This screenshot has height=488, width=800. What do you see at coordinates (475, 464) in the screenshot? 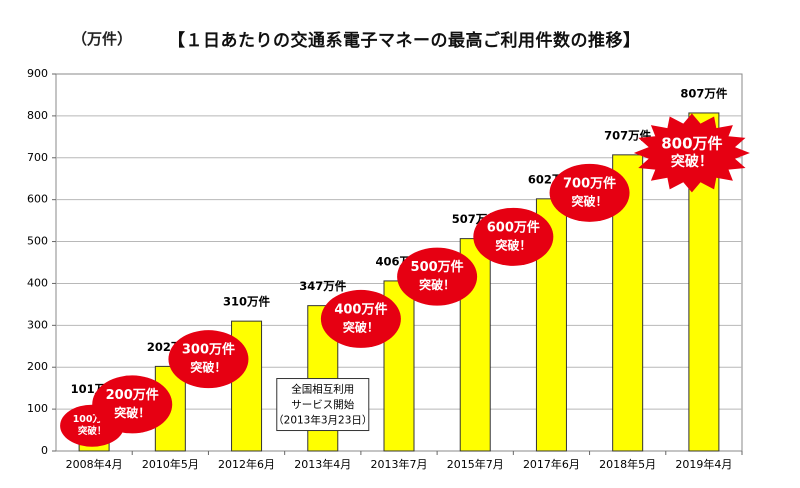
I see `x-tick-label: 2015年7月` at bounding box center [475, 464].